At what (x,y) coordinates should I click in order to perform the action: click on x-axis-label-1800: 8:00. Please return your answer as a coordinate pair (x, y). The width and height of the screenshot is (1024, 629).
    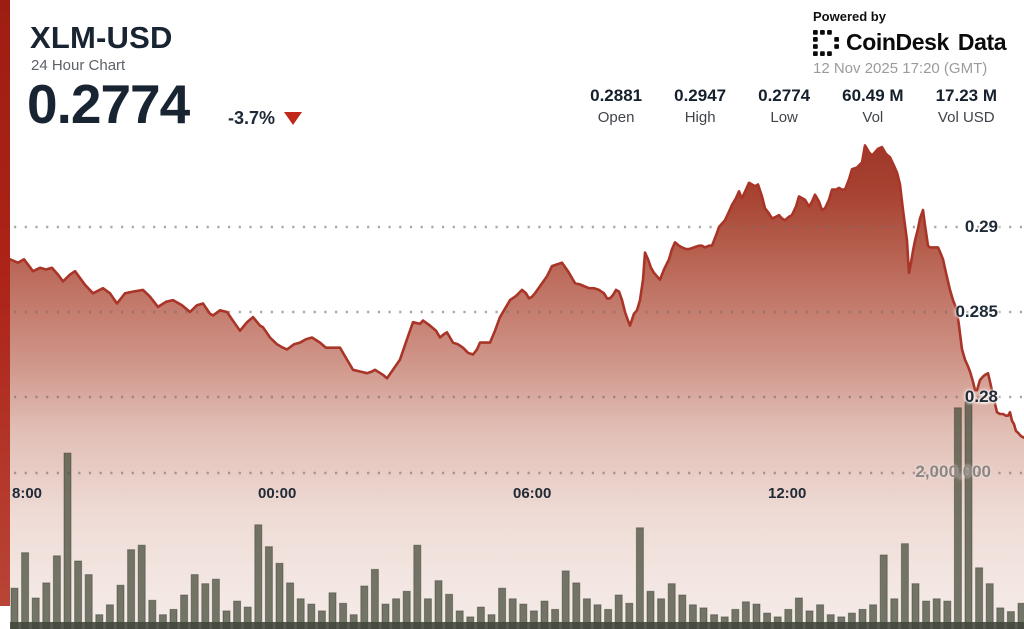
    Looking at the image, I should click on (27, 493).